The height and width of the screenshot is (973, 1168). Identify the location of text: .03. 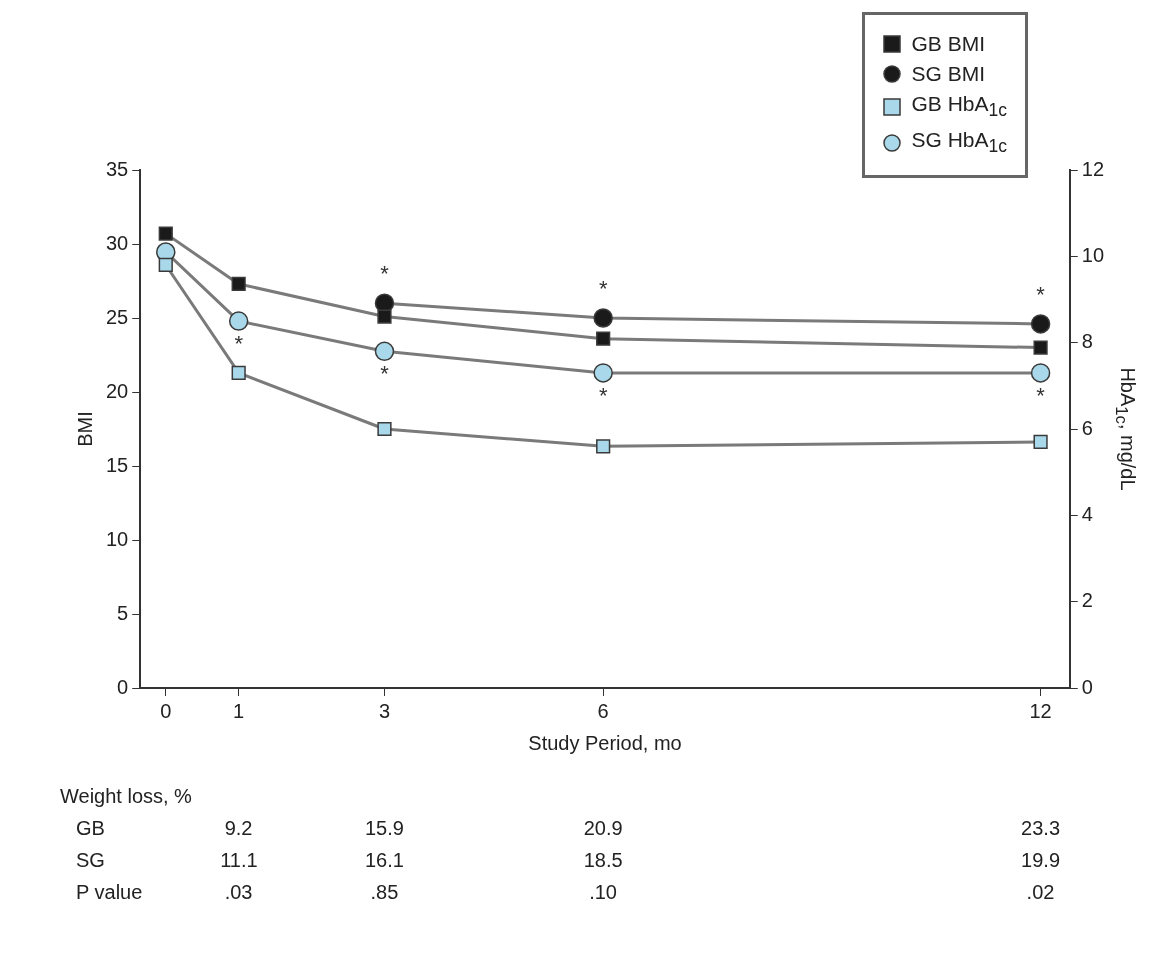
(238, 892).